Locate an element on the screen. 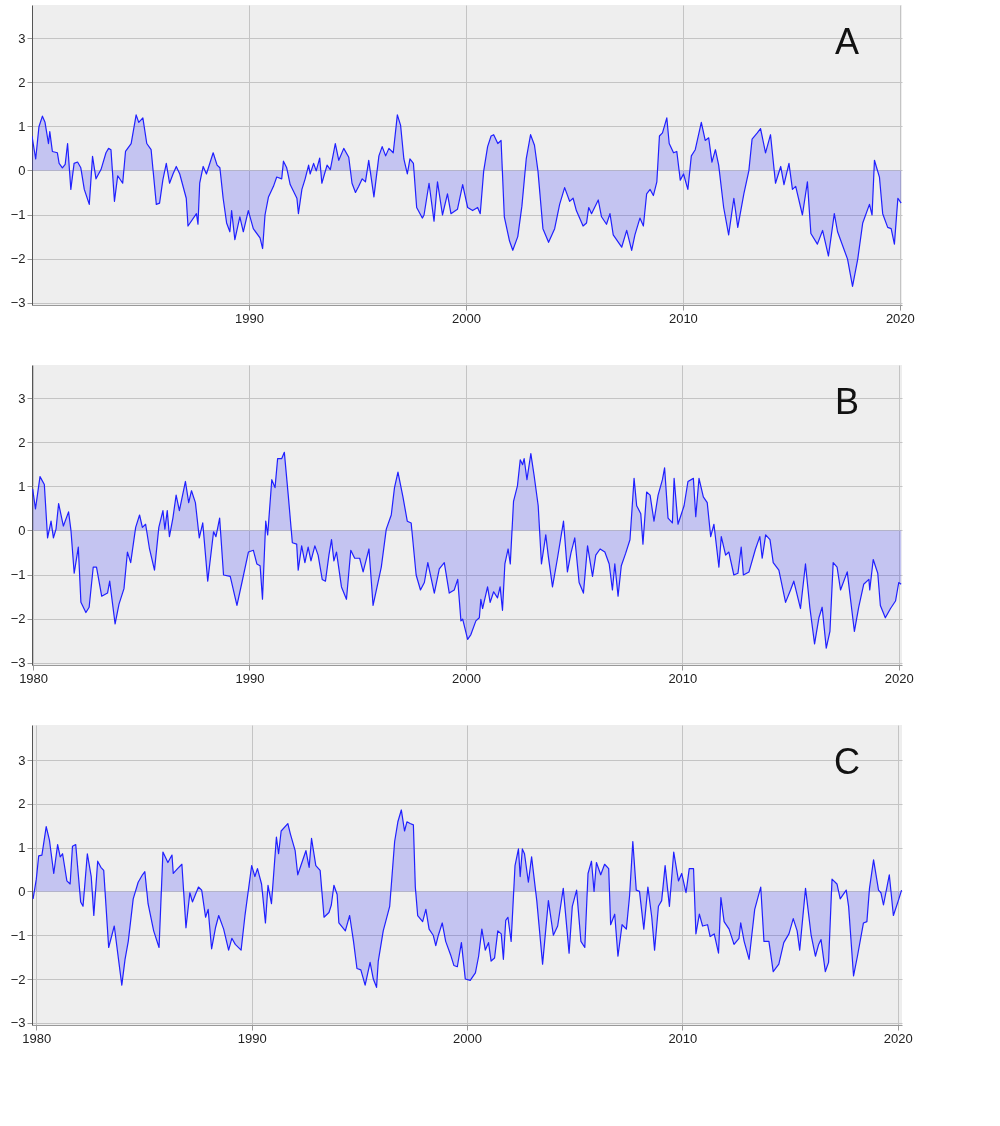 This screenshot has height=1126, width=1000. annotation: B is located at coordinates (847, 401).